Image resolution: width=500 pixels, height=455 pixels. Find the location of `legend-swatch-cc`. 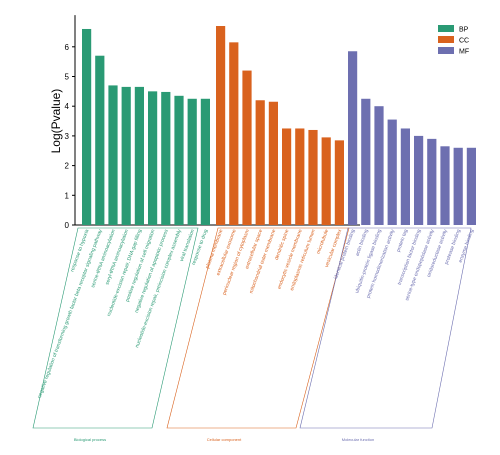

legend-swatch-cc is located at coordinates (446, 39).